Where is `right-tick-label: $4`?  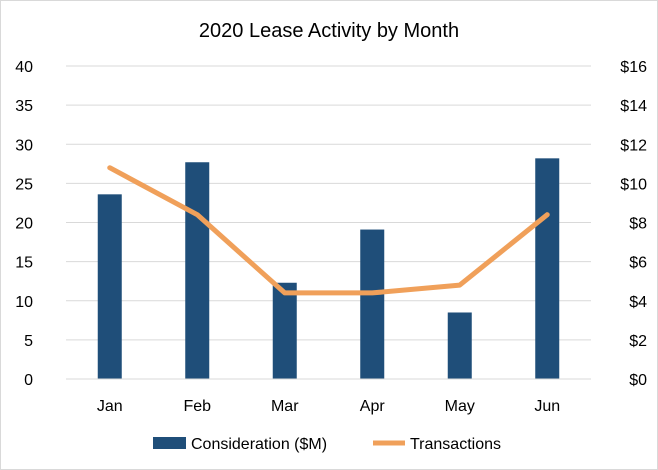
right-tick-label: $4 is located at coordinates (638, 302).